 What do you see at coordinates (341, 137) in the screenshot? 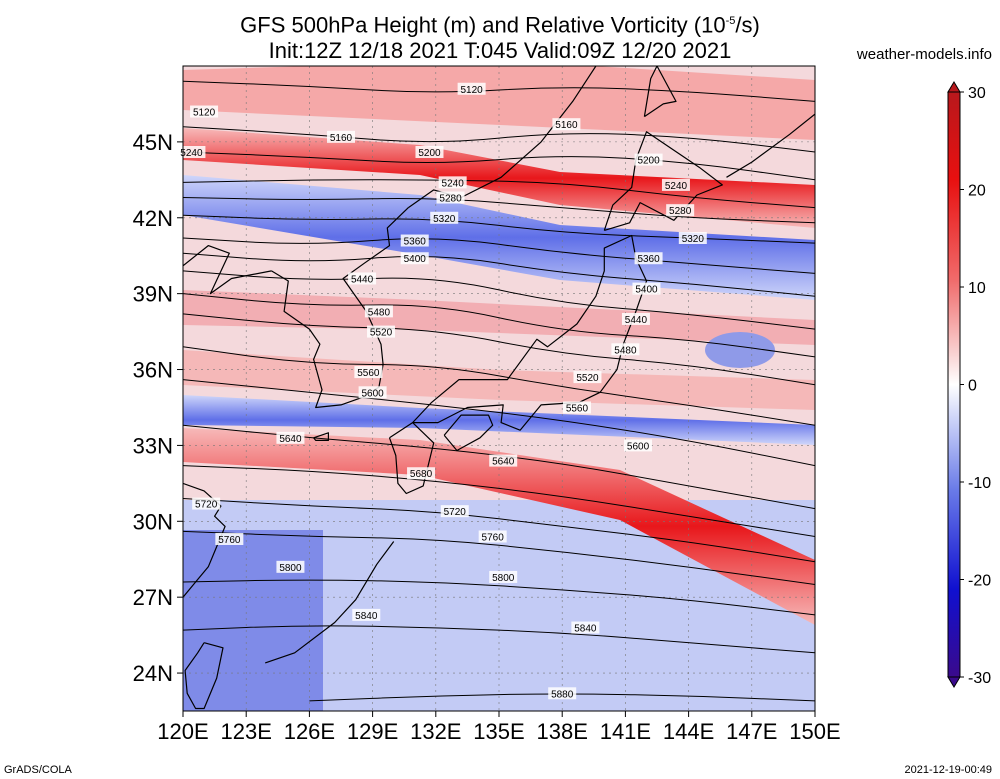
I see `contour-label: 5160` at bounding box center [341, 137].